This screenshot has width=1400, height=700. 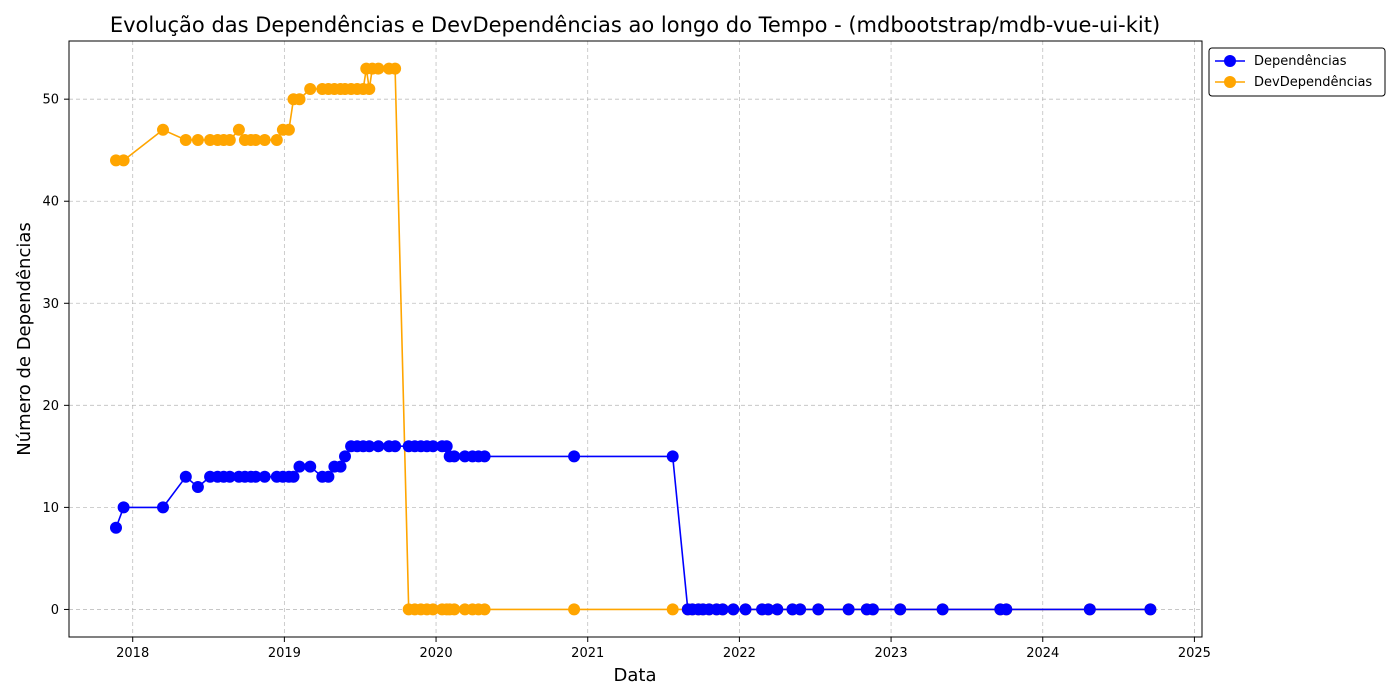 I want to click on y-tick-label: 30, so click(x=50, y=304).